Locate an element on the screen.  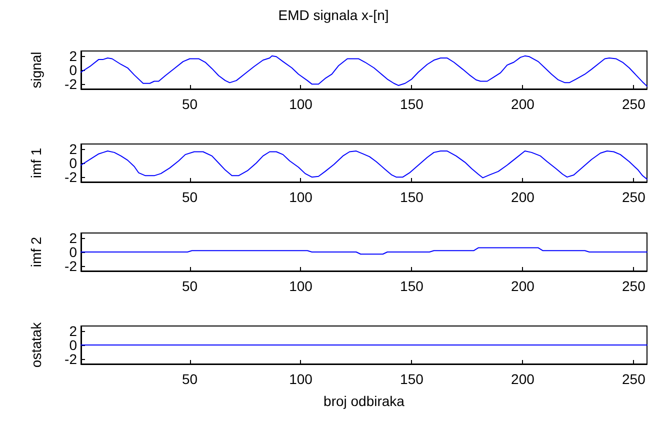
y-axis-title: ostatak is located at coordinates (36, 344).